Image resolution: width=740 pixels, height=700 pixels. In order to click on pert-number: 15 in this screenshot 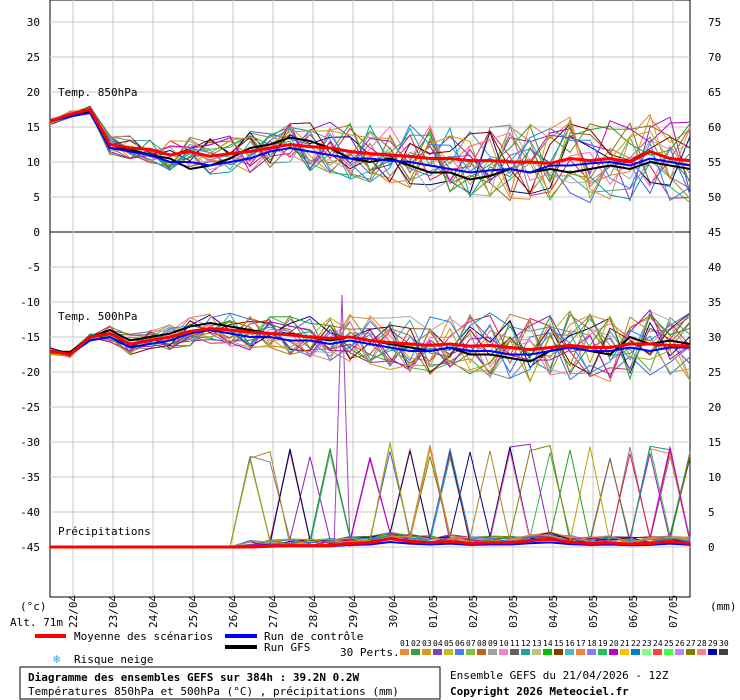, I will do `click(559, 643)`.